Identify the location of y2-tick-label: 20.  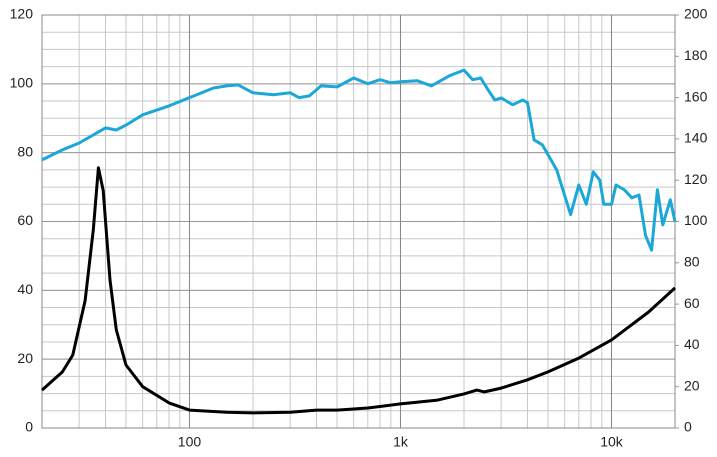
(692, 385).